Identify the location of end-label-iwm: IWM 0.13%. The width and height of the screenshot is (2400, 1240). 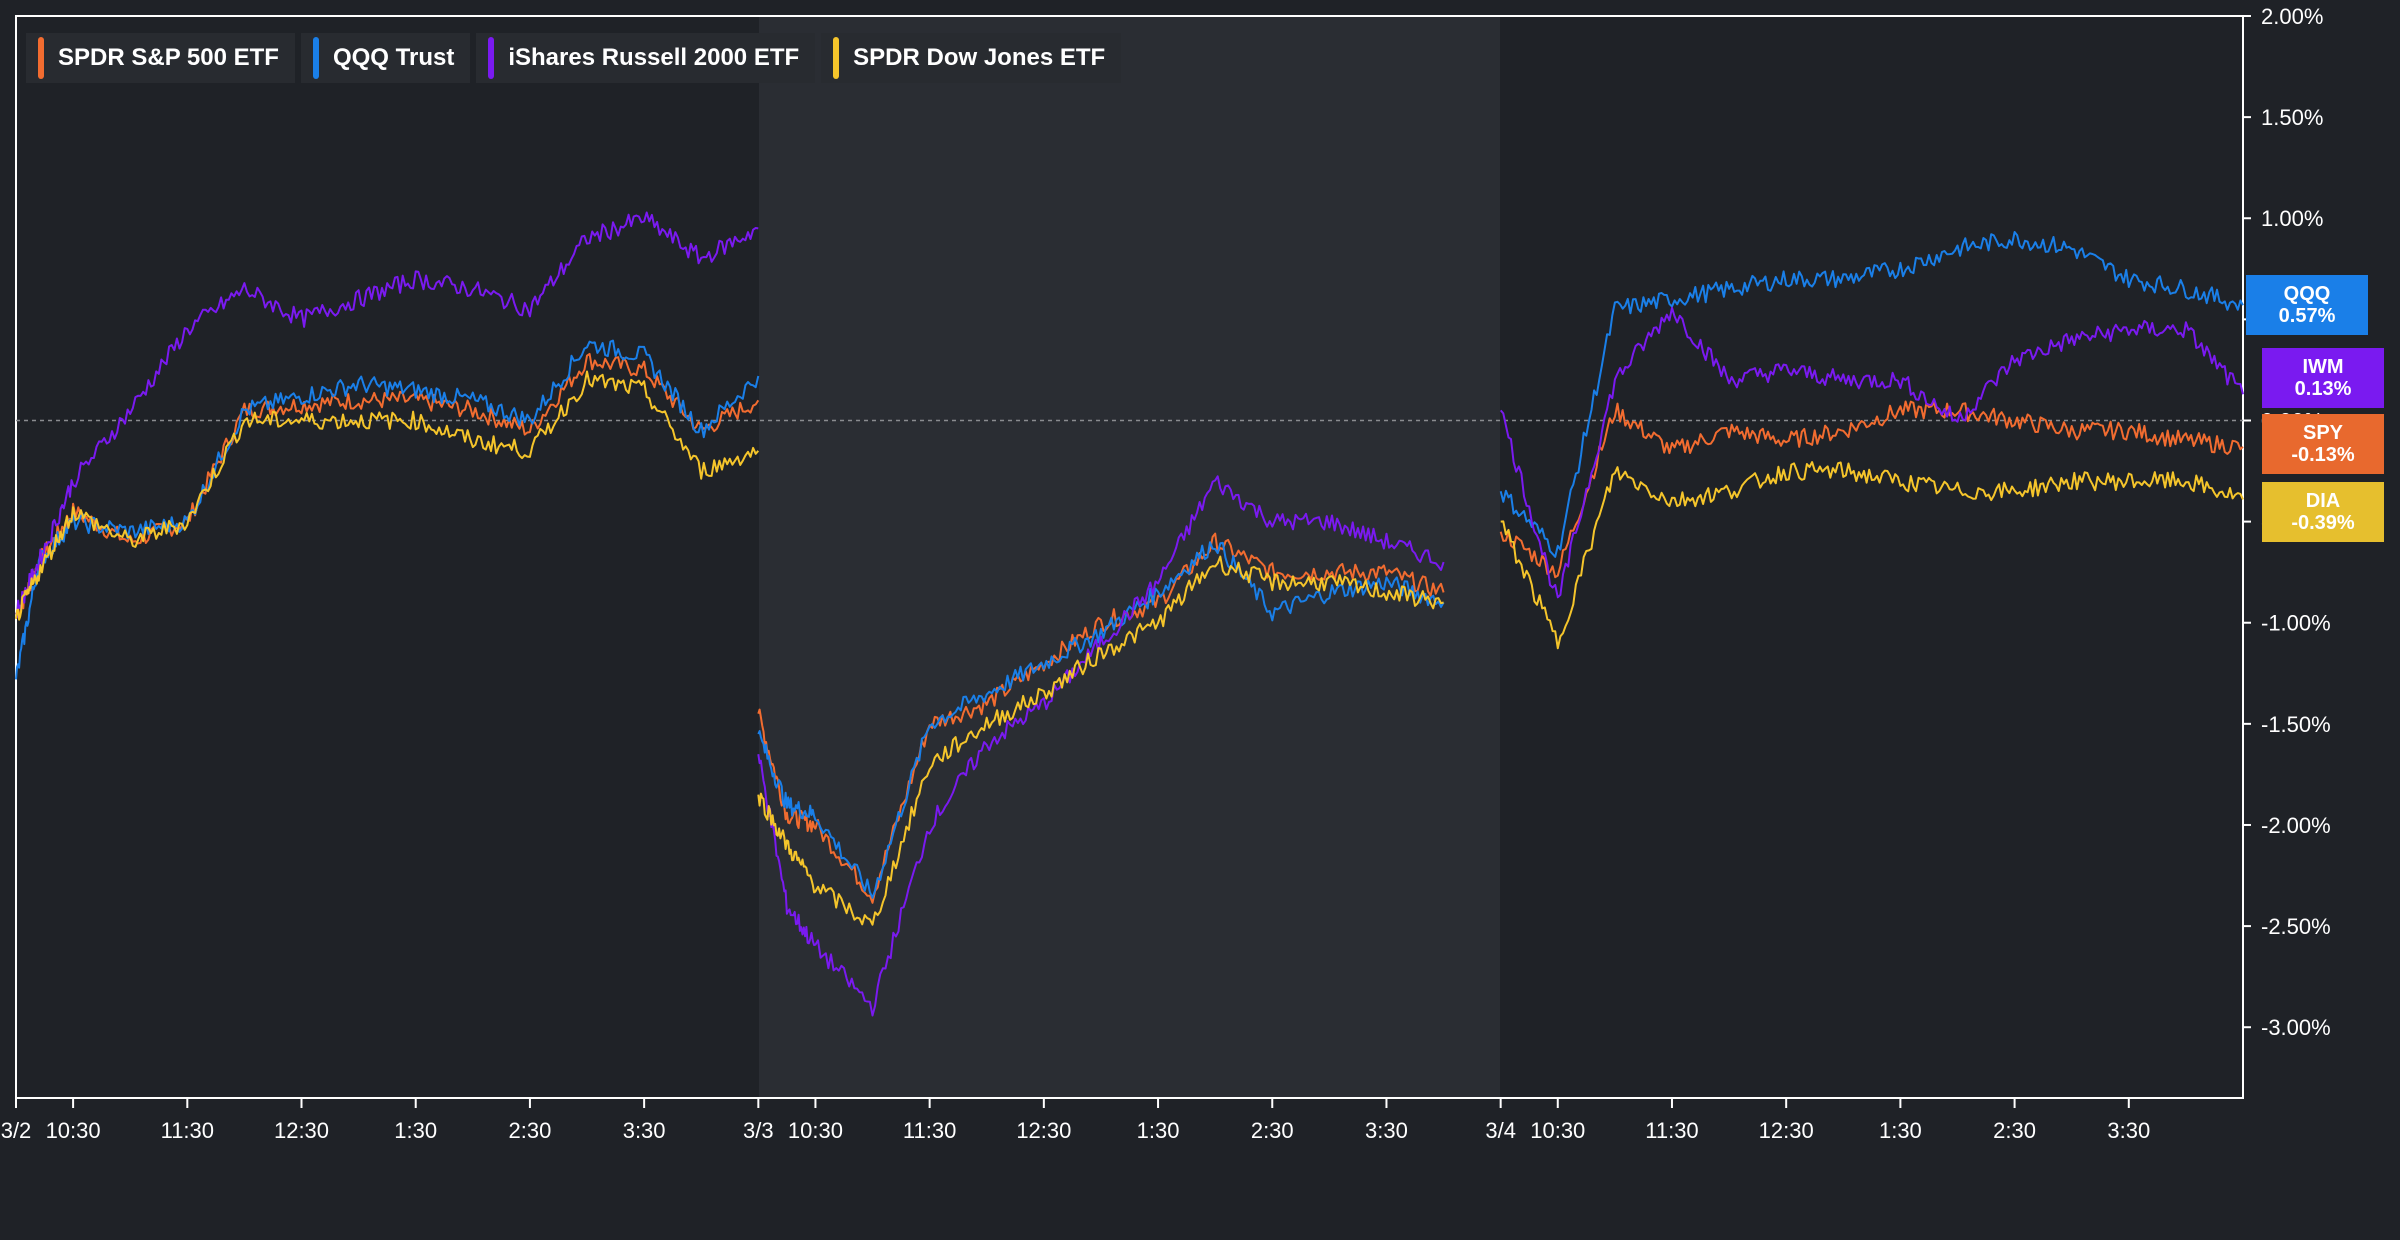
(2323, 378).